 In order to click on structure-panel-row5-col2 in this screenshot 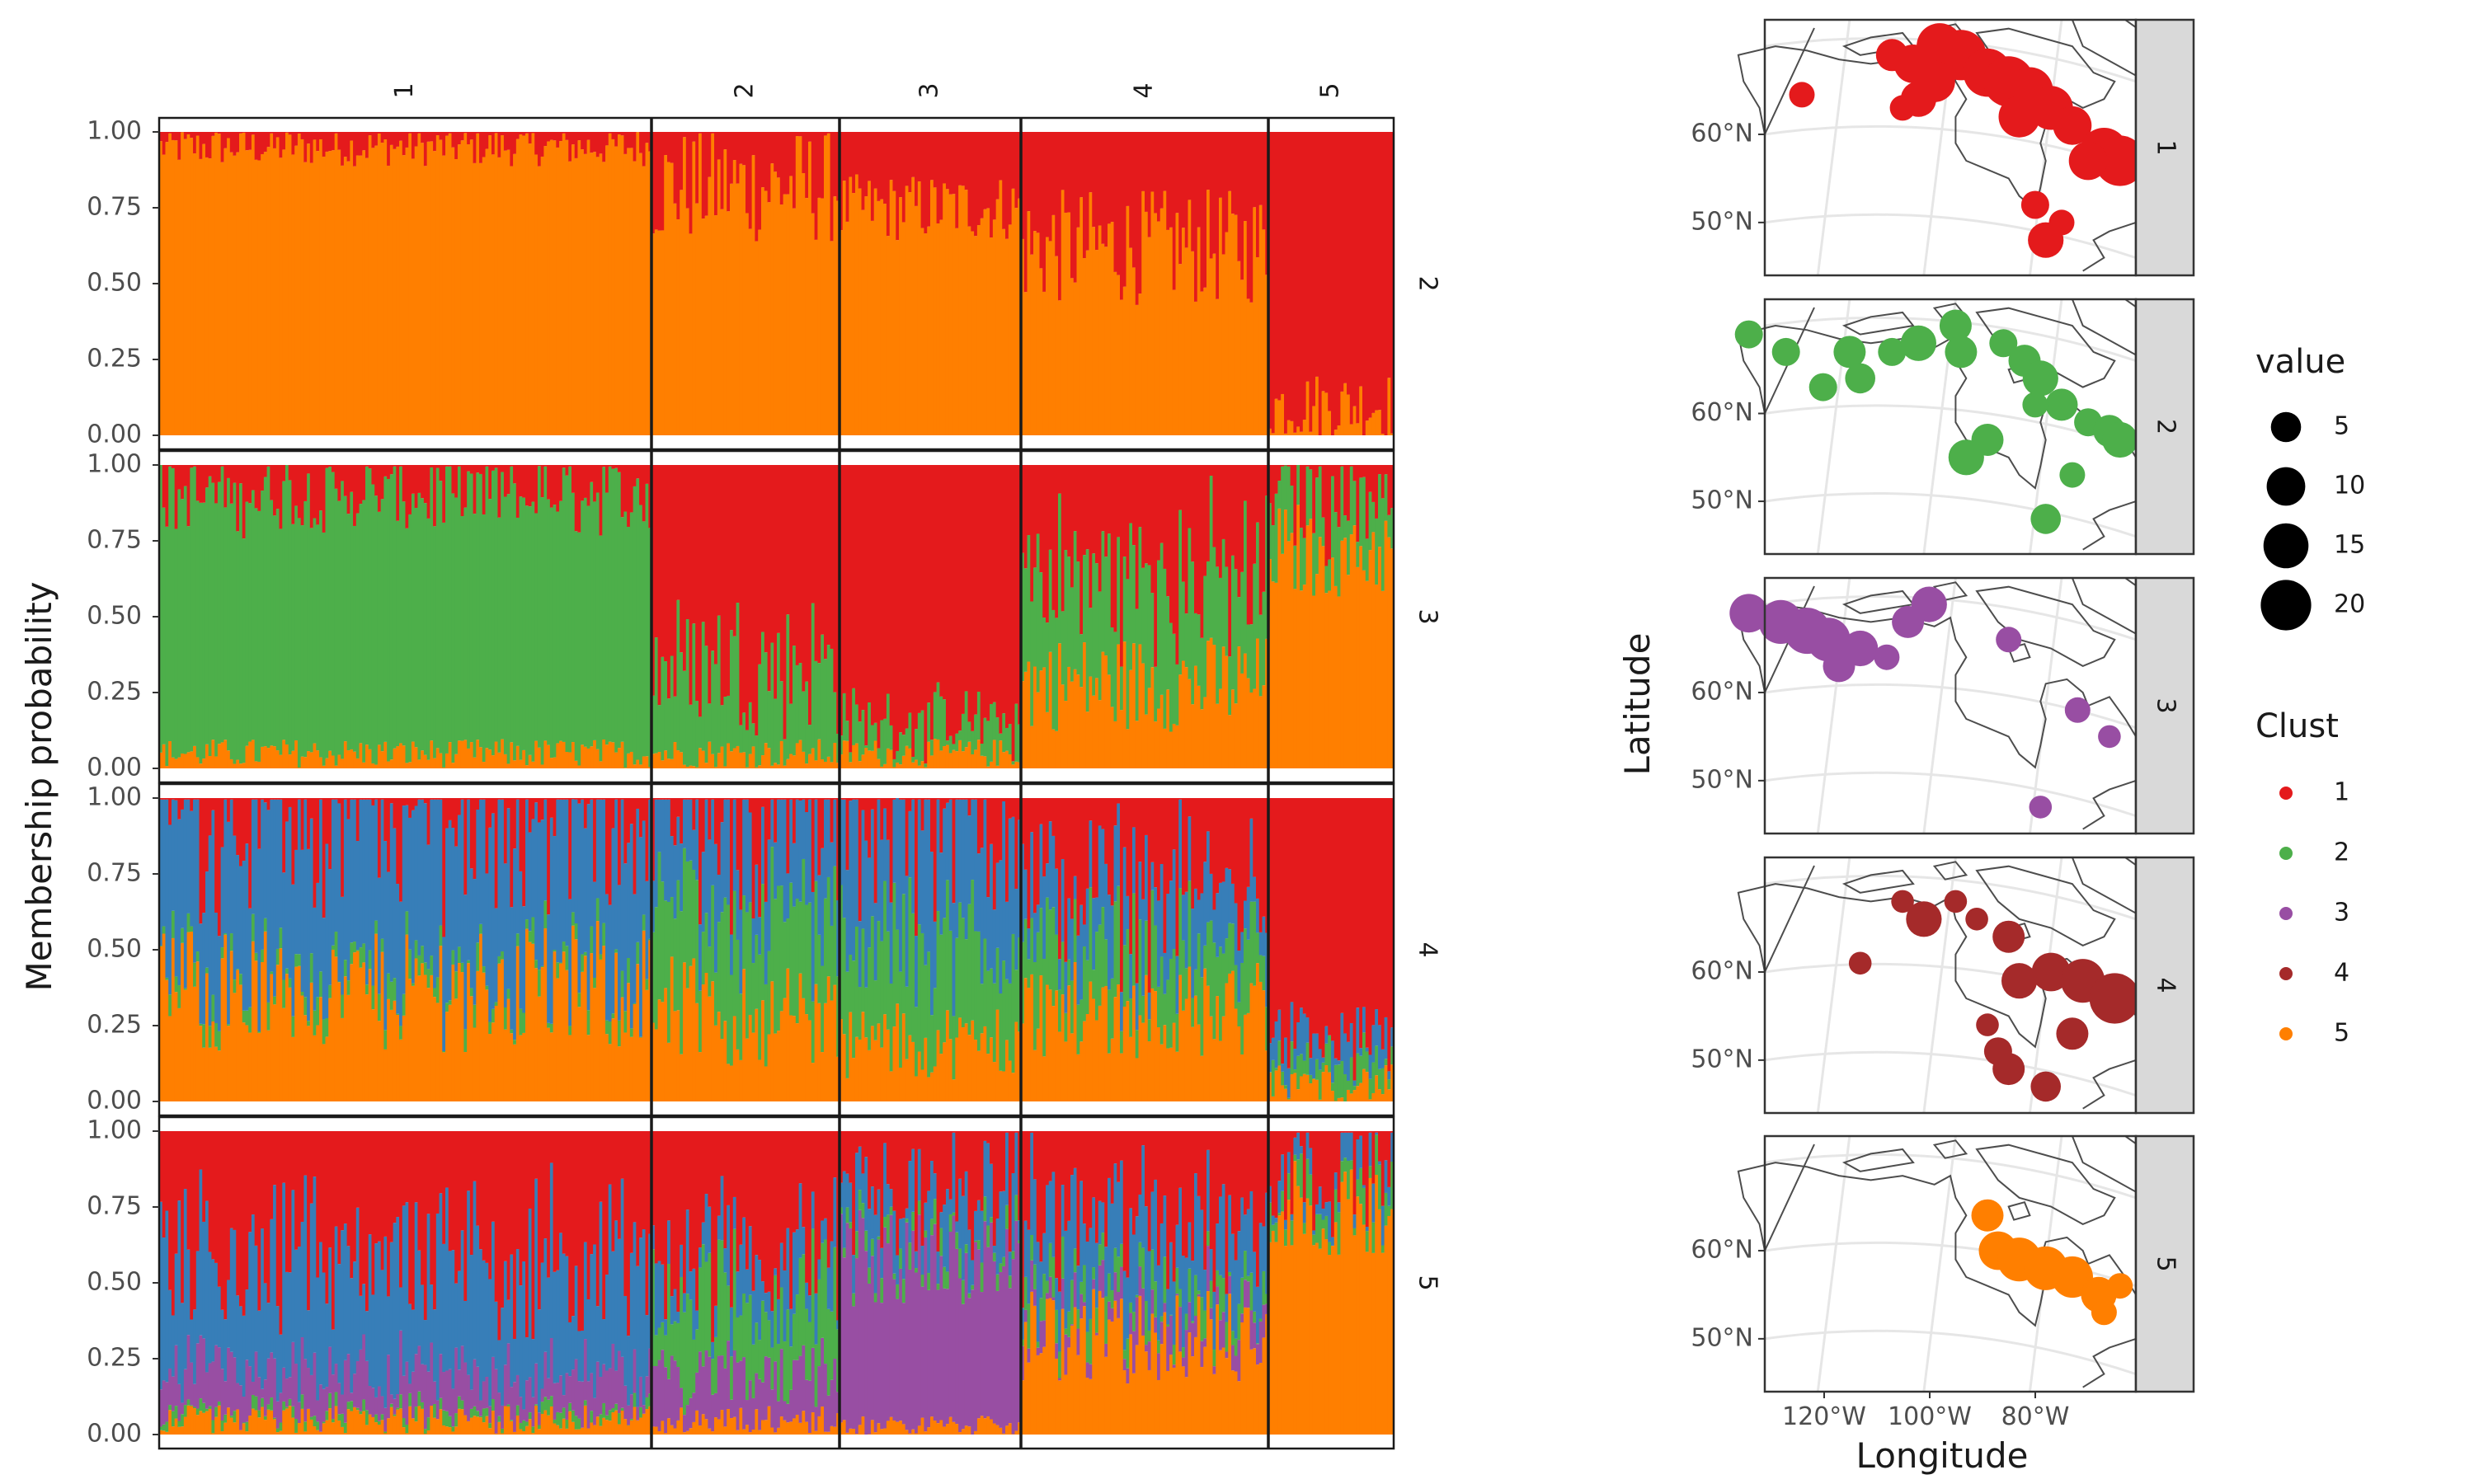, I will do `click(745, 1283)`.